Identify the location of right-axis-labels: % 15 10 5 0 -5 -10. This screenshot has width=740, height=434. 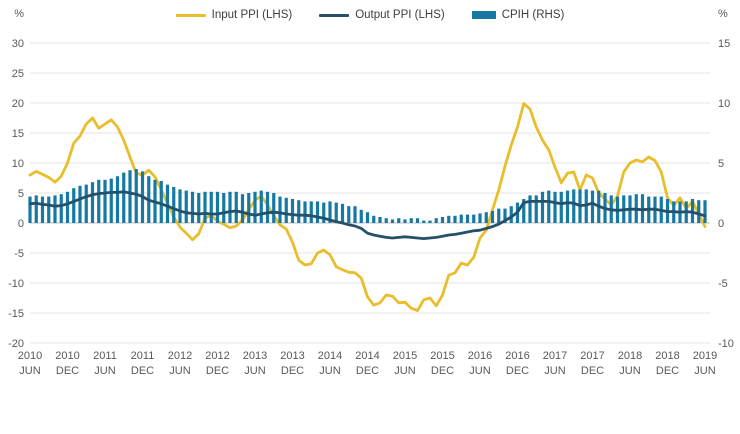
(726, 179).